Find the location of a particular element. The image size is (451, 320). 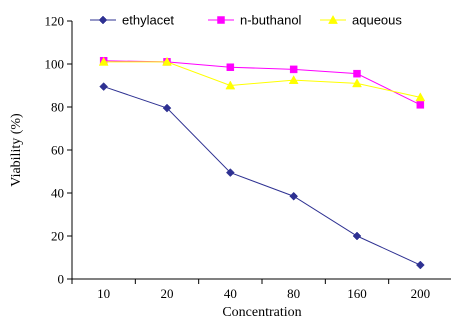

x-tick-label: 200 is located at coordinates (421, 293).